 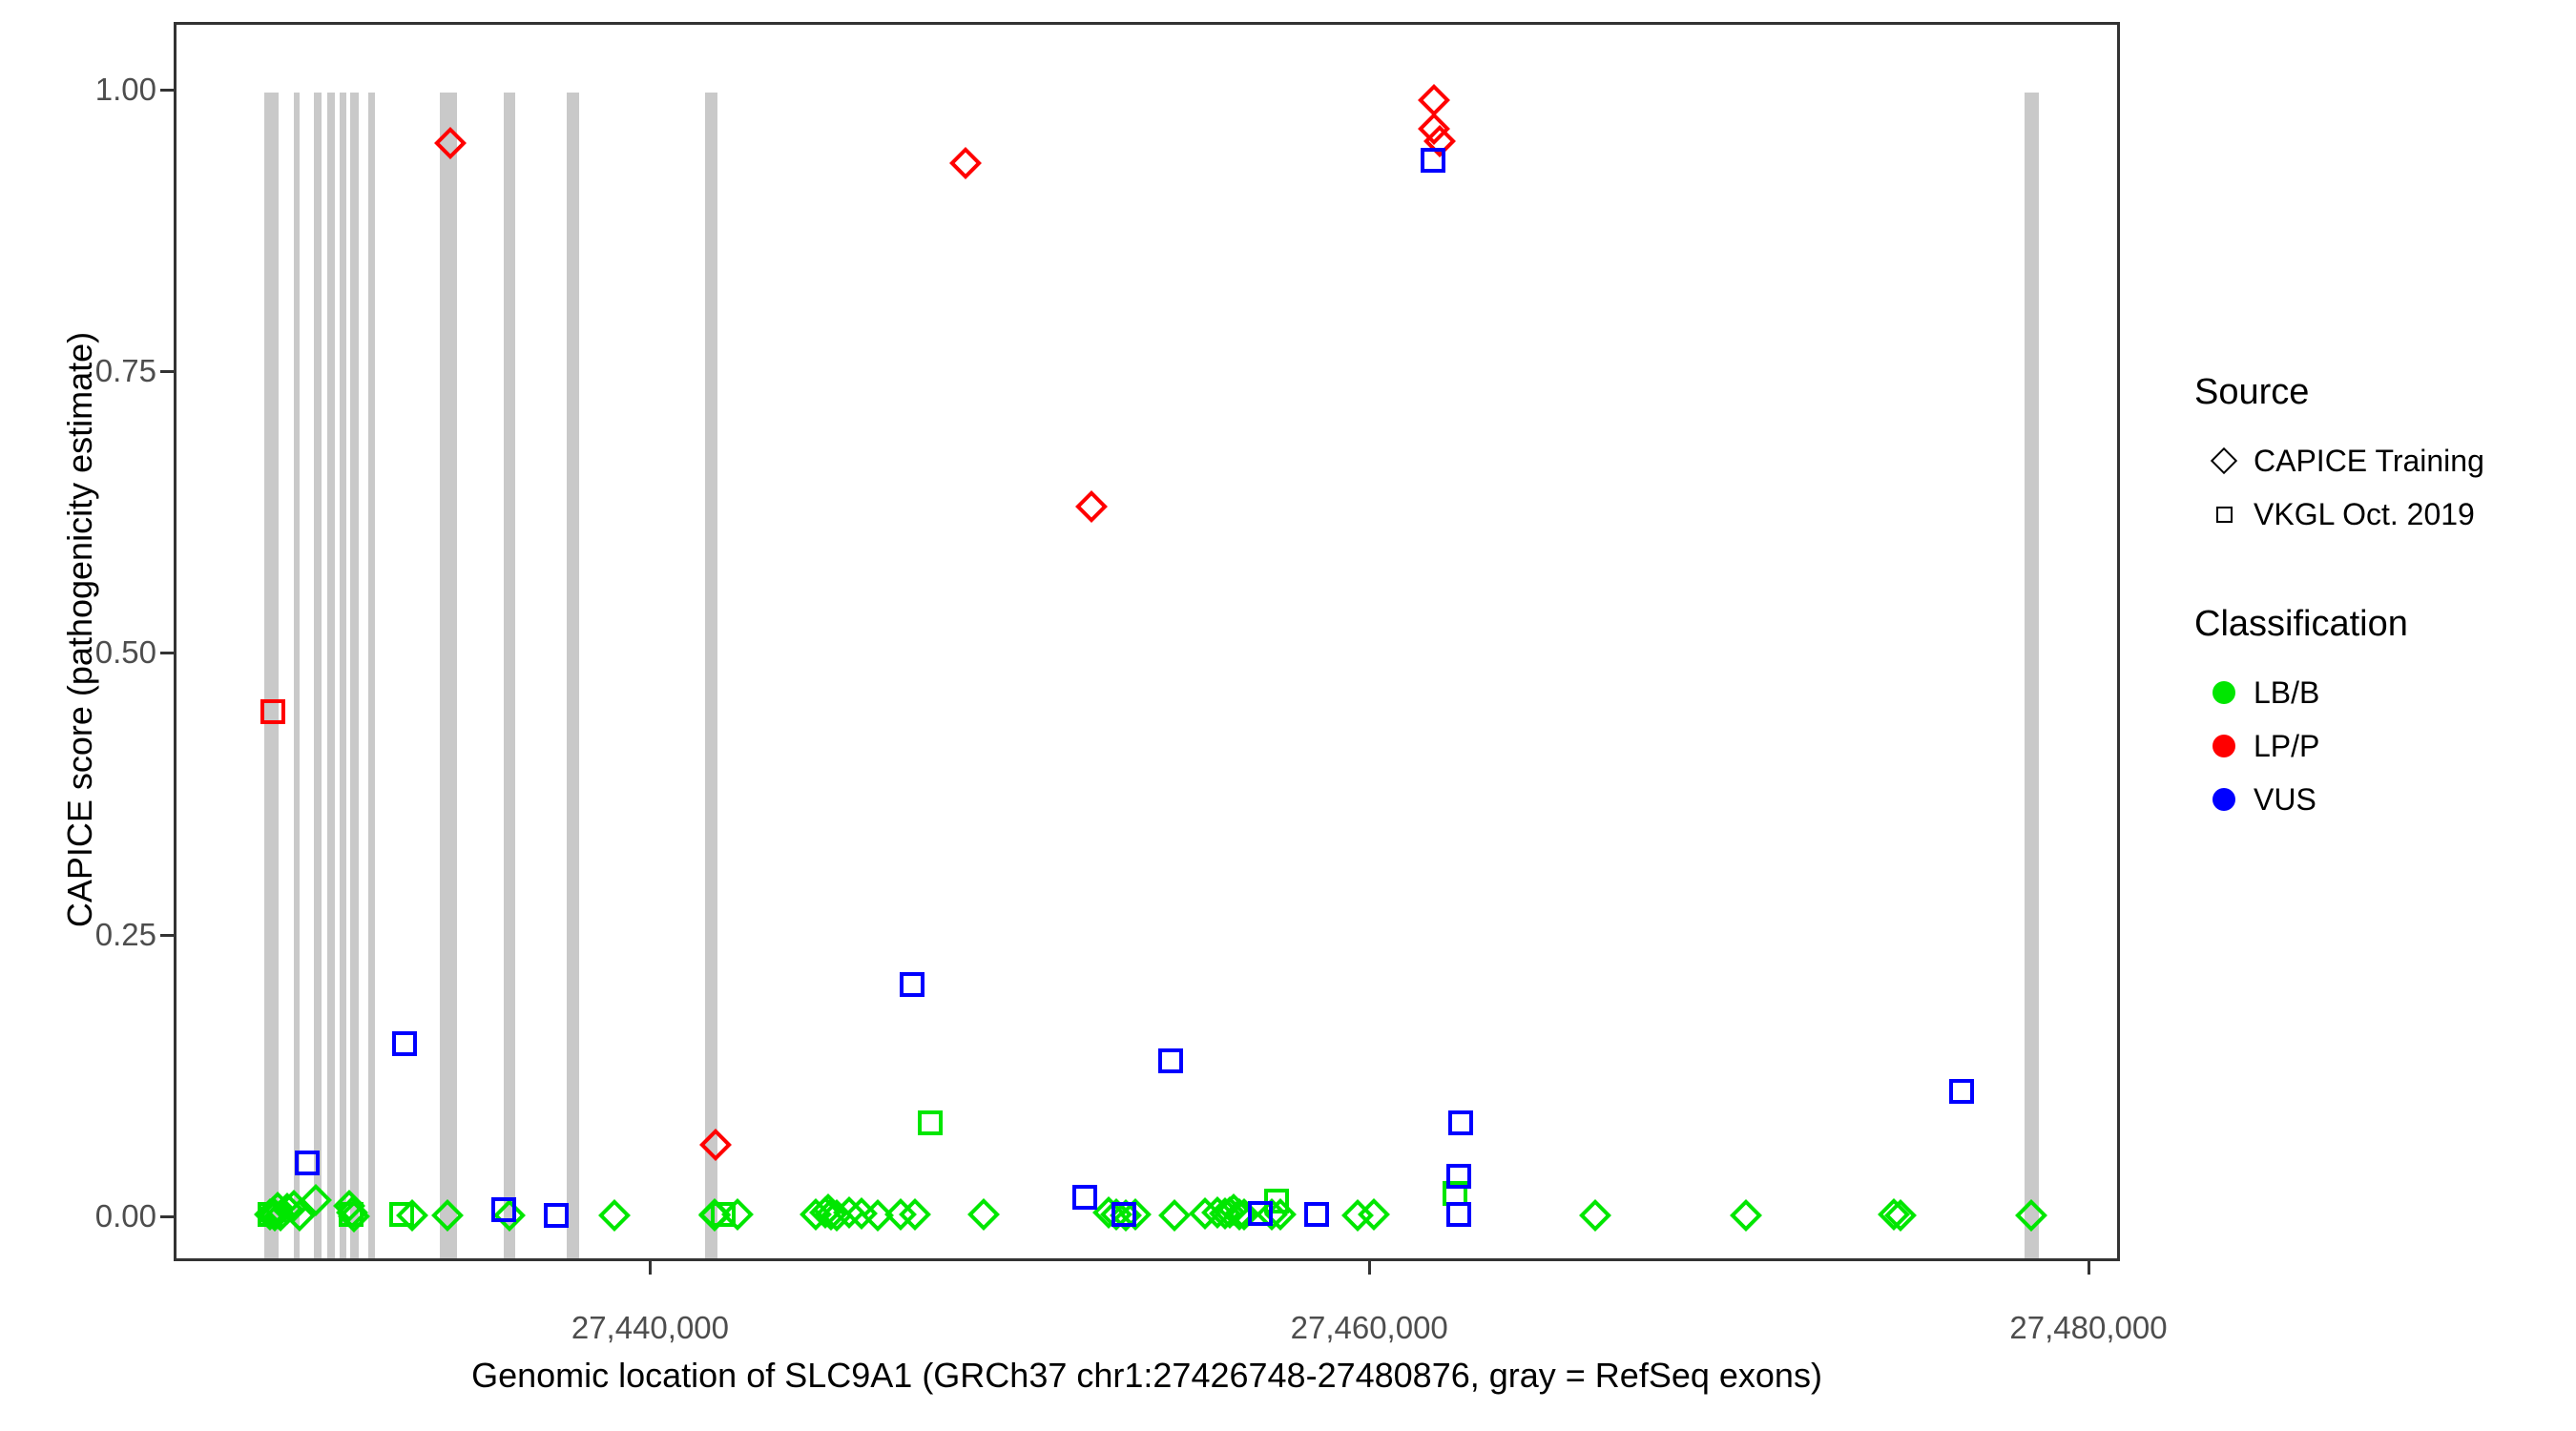 What do you see at coordinates (2380, 799) in the screenshot?
I see `legend-item: VUS` at bounding box center [2380, 799].